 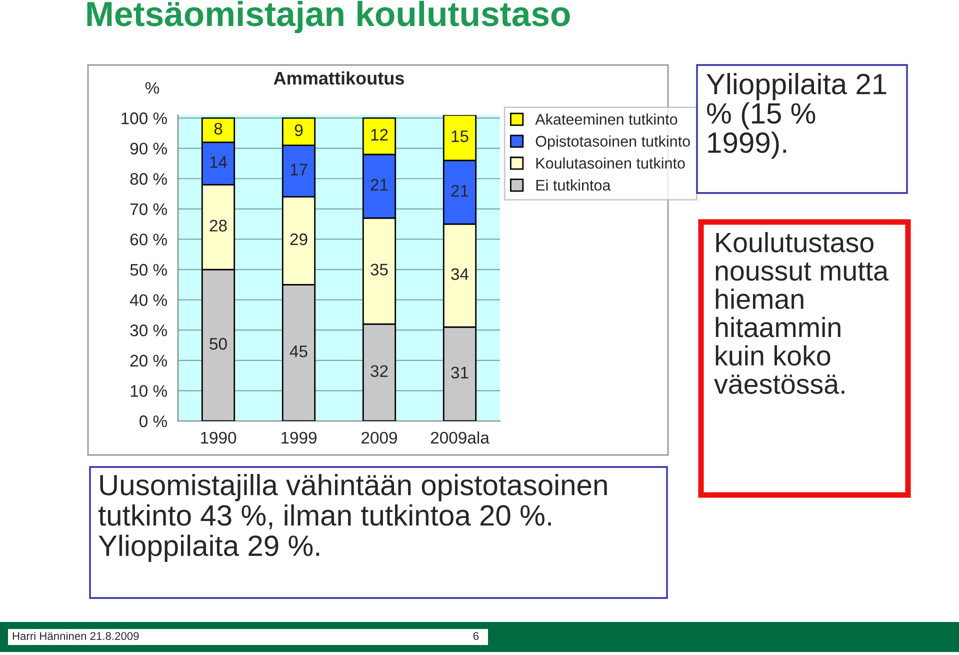 What do you see at coordinates (613, 142) in the screenshot?
I see `legend-label: Opistotasoinen tutkinto` at bounding box center [613, 142].